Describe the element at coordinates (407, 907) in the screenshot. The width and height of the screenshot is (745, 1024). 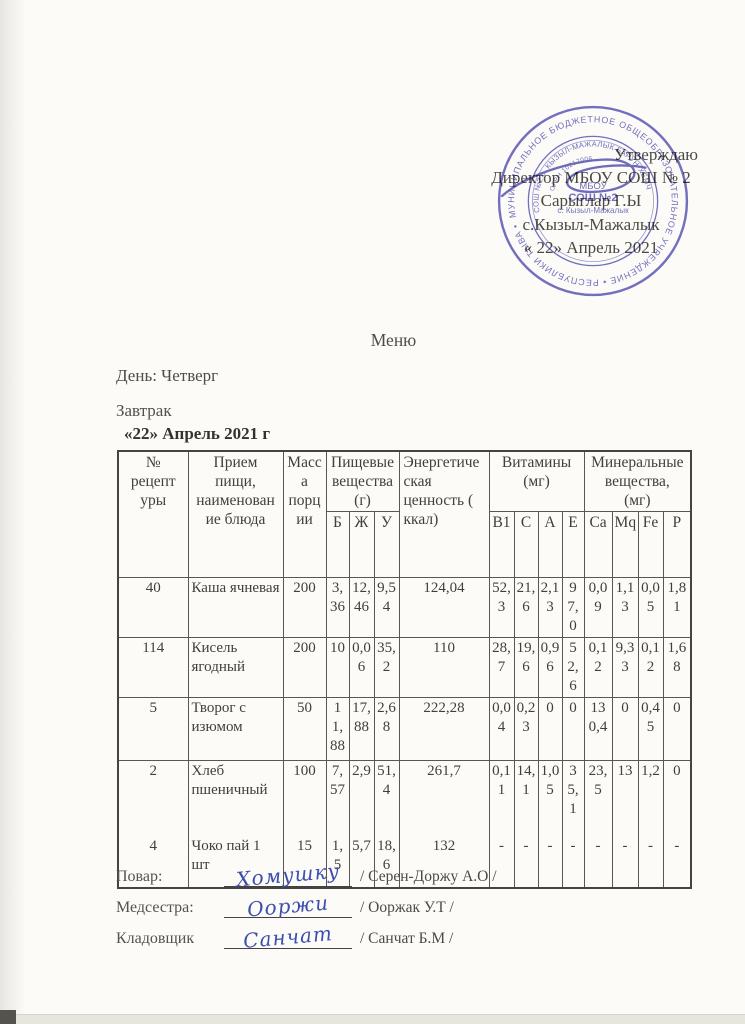
I see `signature-printed-name: / Ооржак У.Т /` at that location.